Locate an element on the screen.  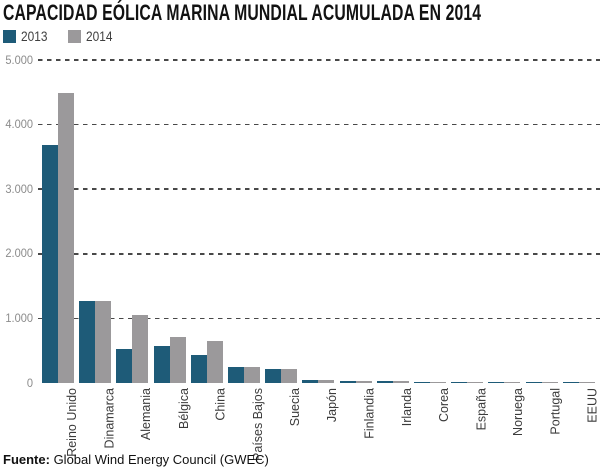
y-axis-label-5000: 5.000 is located at coordinates (19, 59).